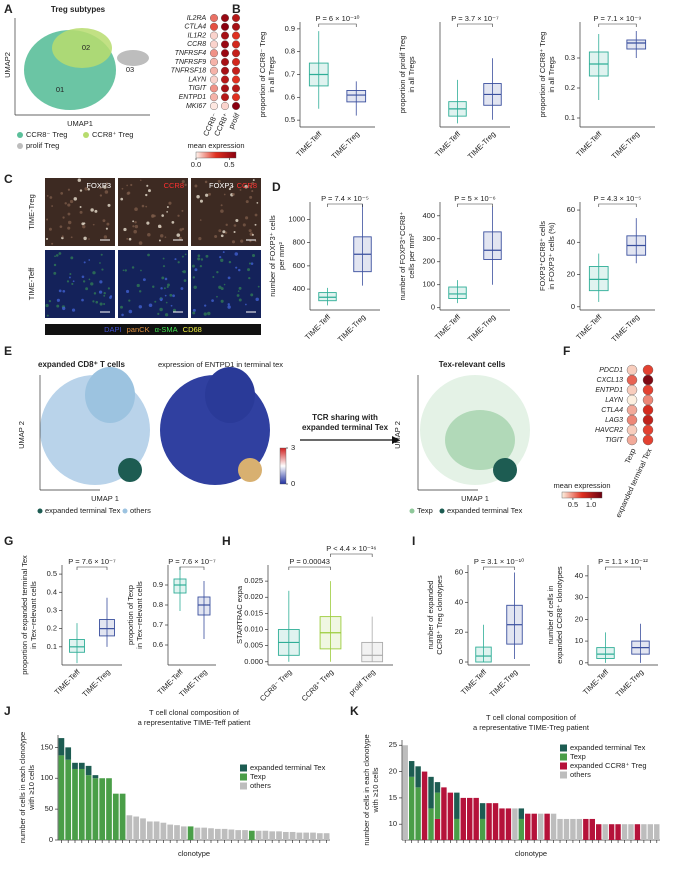  What do you see at coordinates (243, 777) in the screenshot?
I see `legend-swatch` at bounding box center [243, 777].